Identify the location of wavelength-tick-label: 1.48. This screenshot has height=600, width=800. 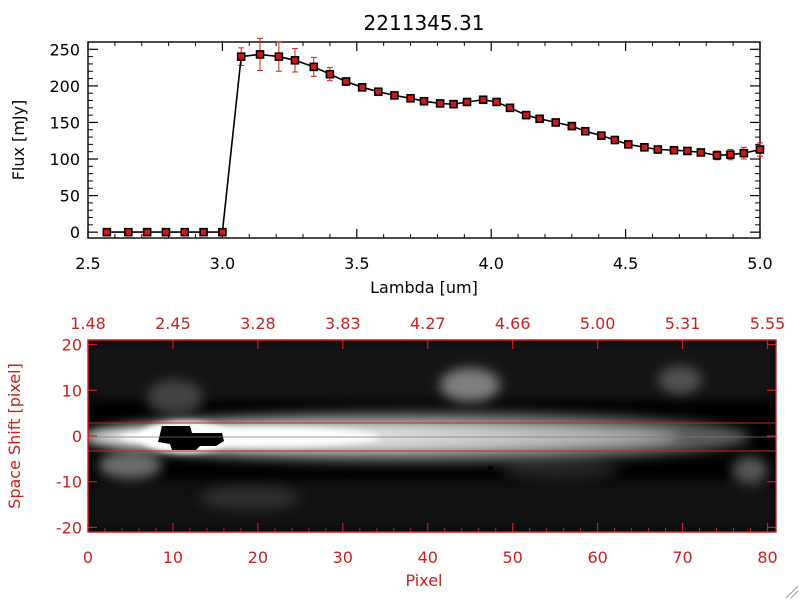
(88, 323).